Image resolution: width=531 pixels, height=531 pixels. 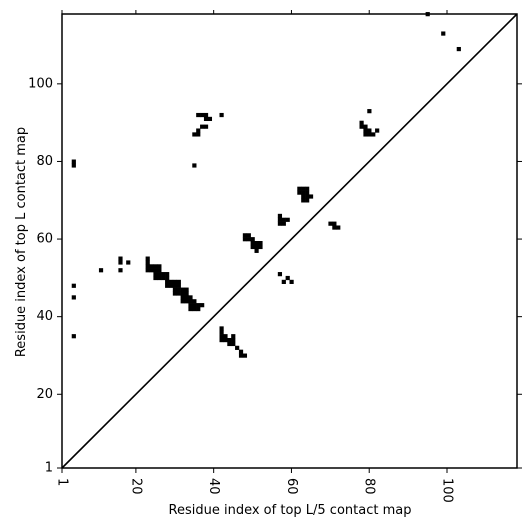 I want to click on x-tick-label: 100, so click(x=447, y=490).